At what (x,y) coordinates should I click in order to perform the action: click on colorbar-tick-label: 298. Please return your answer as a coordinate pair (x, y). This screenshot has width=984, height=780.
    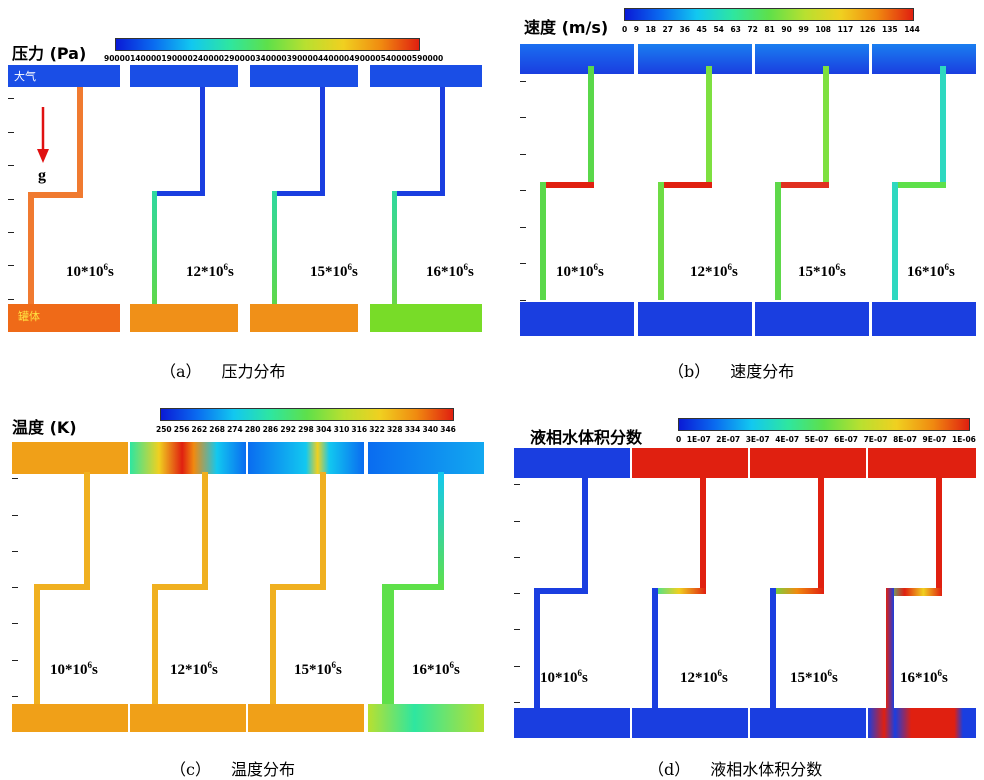
    Looking at the image, I should click on (306, 429).